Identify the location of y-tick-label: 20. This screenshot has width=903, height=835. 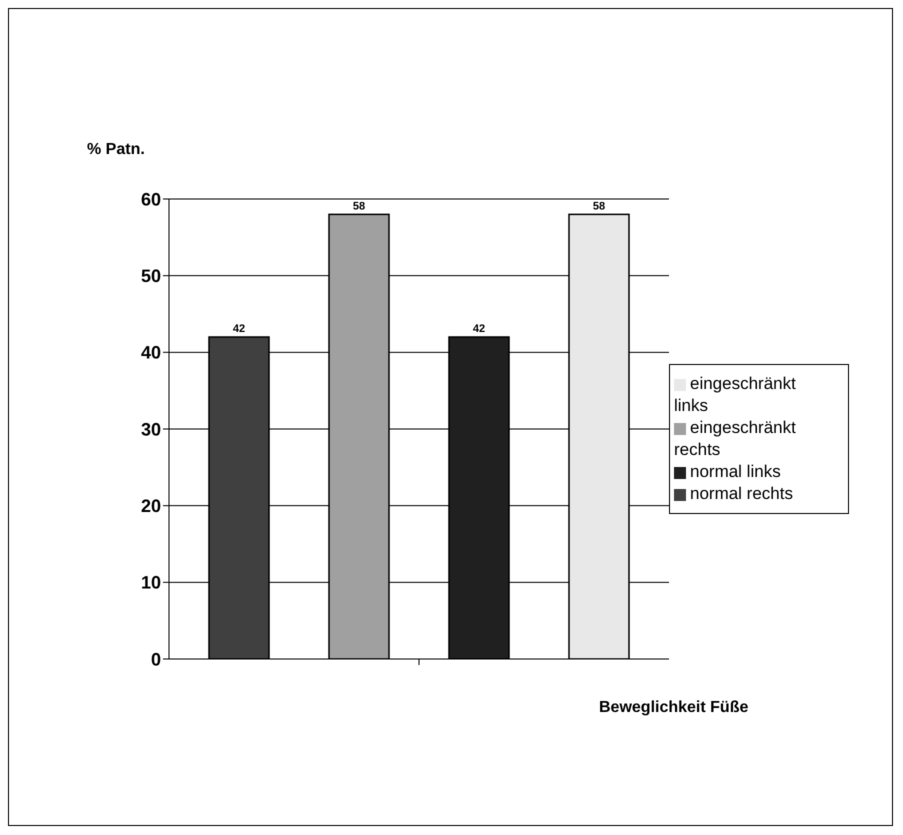
(150, 506).